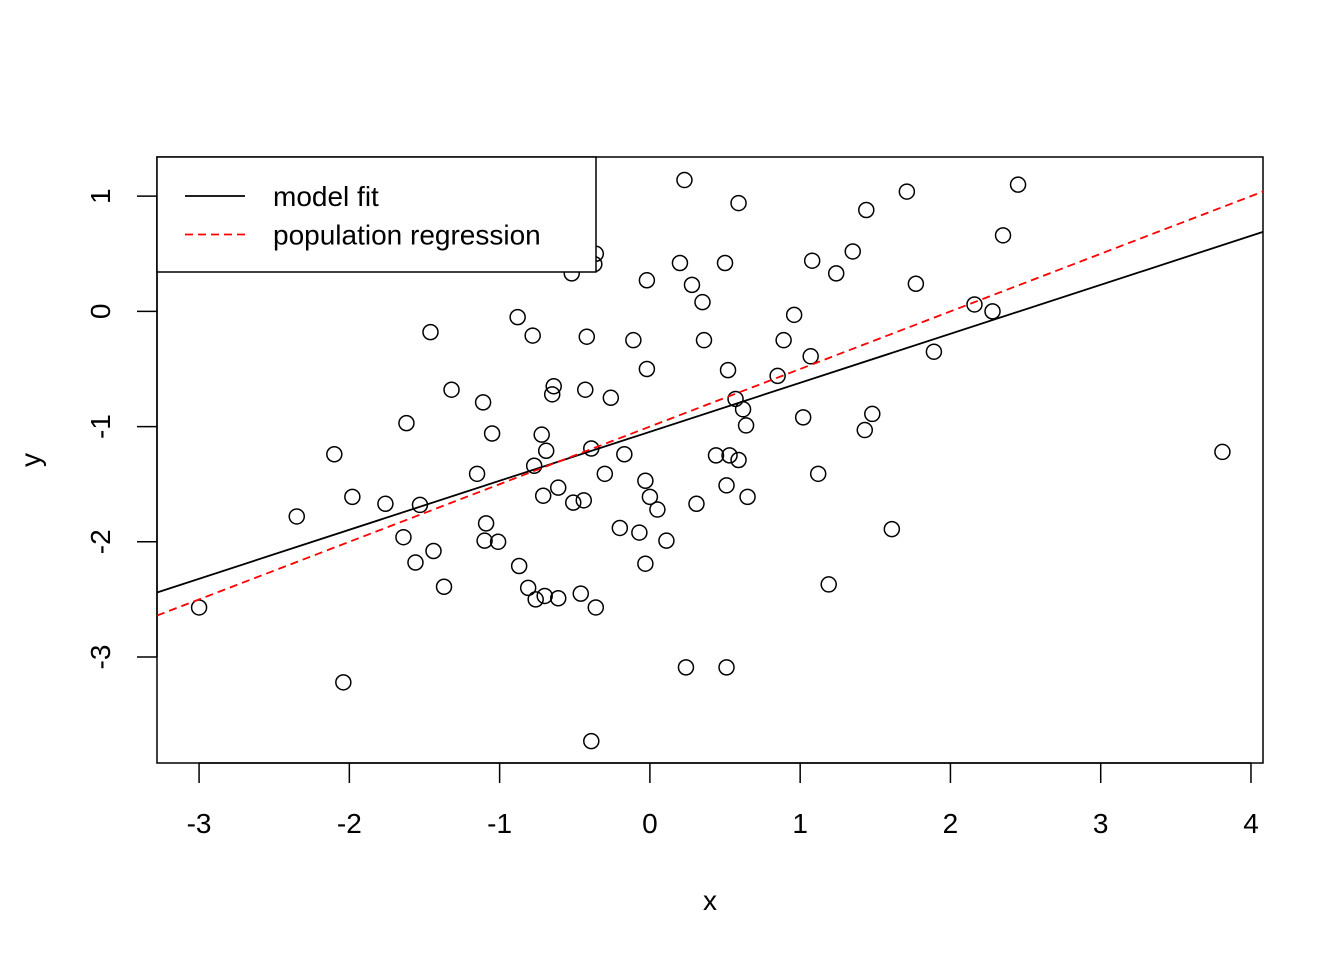  What do you see at coordinates (30, 460) in the screenshot?
I see `y-axis-title: y` at bounding box center [30, 460].